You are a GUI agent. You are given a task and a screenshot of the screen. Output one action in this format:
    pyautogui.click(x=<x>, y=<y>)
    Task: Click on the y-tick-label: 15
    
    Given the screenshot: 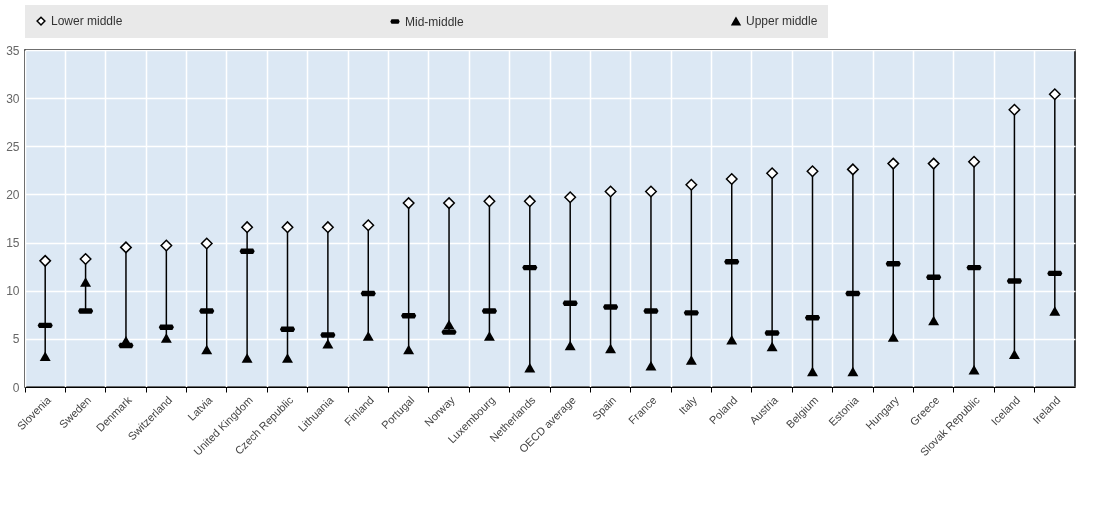 What is the action you would take?
    pyautogui.click(x=13, y=243)
    